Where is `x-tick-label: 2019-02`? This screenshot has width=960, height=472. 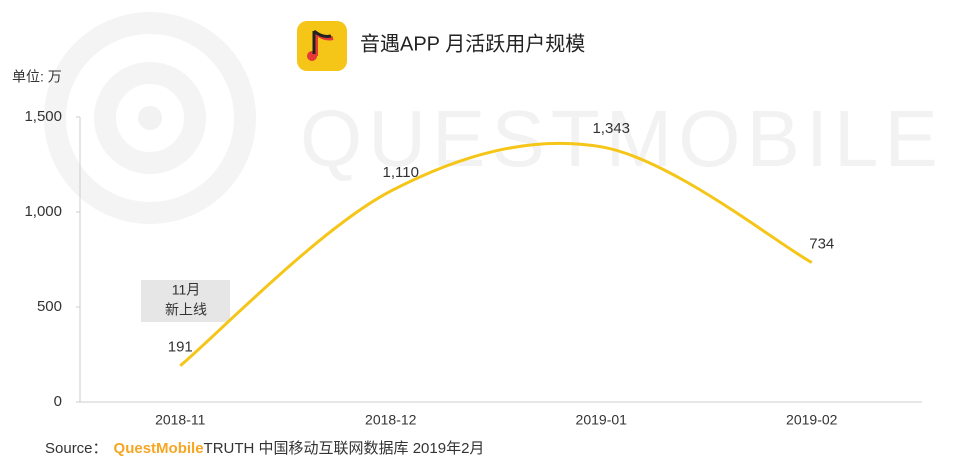 x-tick-label: 2019-02 is located at coordinates (812, 420).